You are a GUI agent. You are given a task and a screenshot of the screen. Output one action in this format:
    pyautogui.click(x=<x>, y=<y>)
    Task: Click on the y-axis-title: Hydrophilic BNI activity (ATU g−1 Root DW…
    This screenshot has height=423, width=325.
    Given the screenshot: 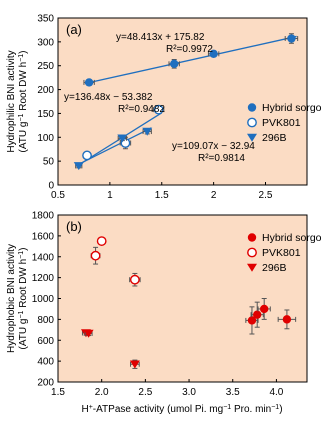 What is the action you would take?
    pyautogui.click(x=17, y=101)
    